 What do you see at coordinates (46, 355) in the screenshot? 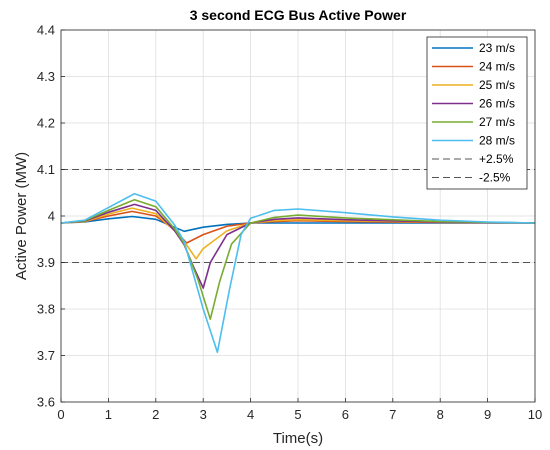
I see `y-tick-label: 3.7` at bounding box center [46, 355].